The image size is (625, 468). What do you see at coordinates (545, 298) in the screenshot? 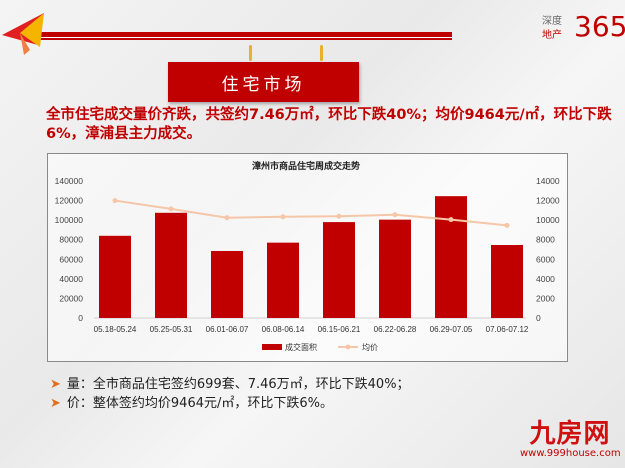
I see `right-axis-tick: 2000` at bounding box center [545, 298].